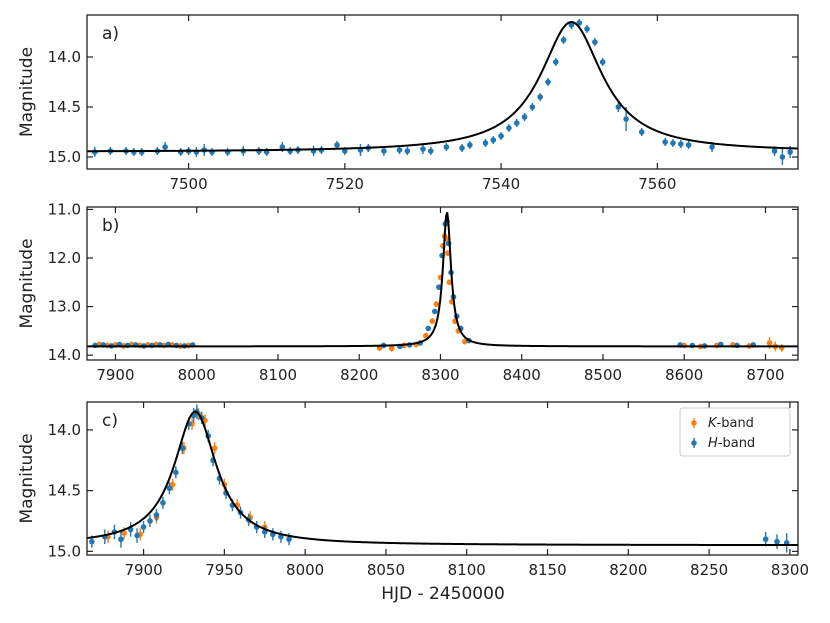  I want to click on panel-label: b), so click(110, 226).